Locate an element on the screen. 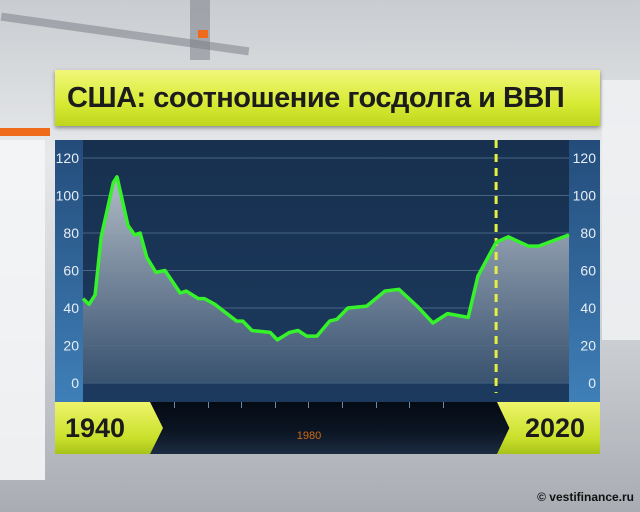 This screenshot has width=640, height=512. y-tick-label-right: 120 is located at coordinates (585, 158).